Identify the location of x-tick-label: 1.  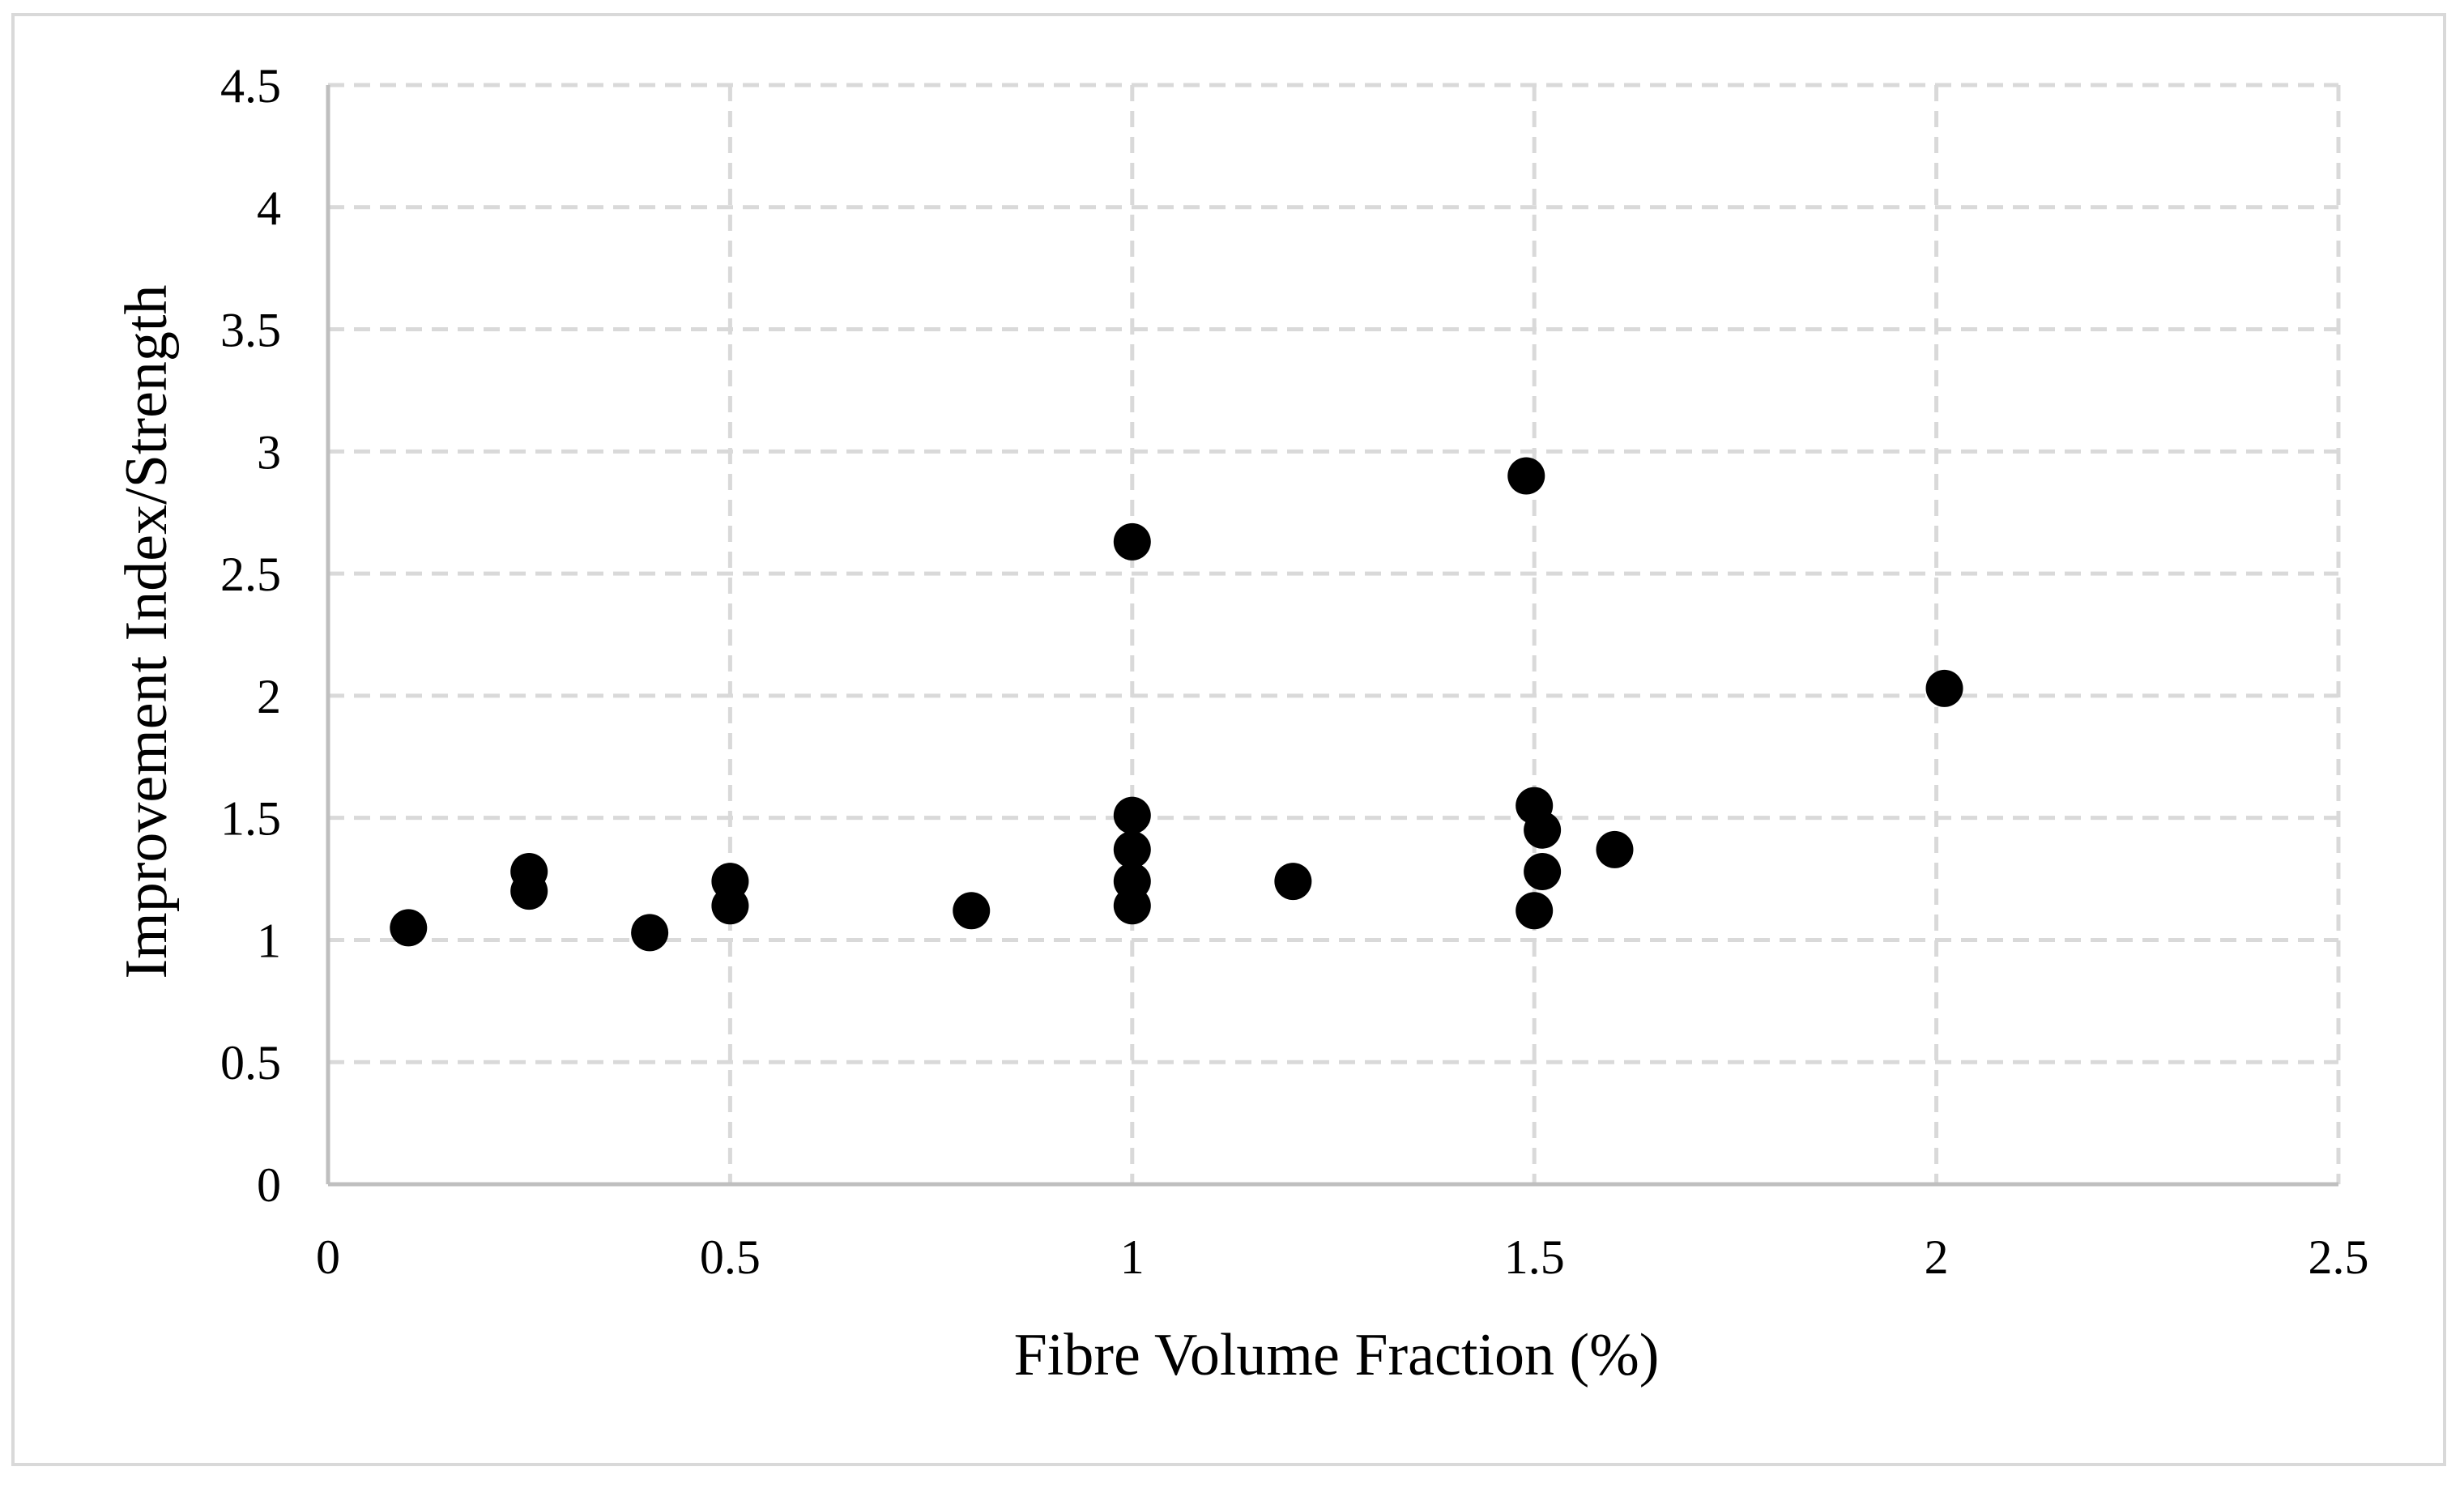
(1132, 1257).